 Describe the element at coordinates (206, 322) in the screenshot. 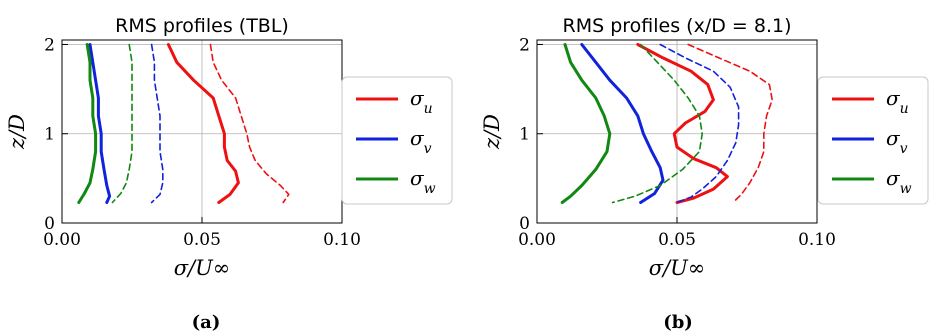

I see `panel-caption: (a)` at that location.